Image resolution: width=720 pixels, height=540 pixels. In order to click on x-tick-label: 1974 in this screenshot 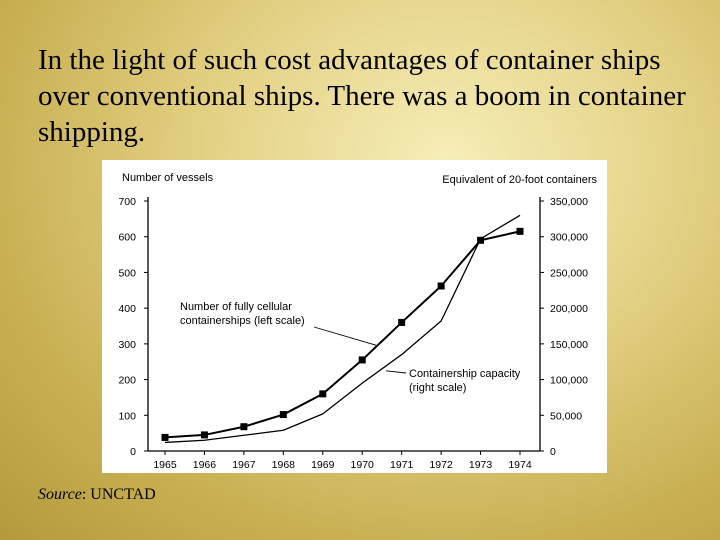, I will do `click(520, 465)`.